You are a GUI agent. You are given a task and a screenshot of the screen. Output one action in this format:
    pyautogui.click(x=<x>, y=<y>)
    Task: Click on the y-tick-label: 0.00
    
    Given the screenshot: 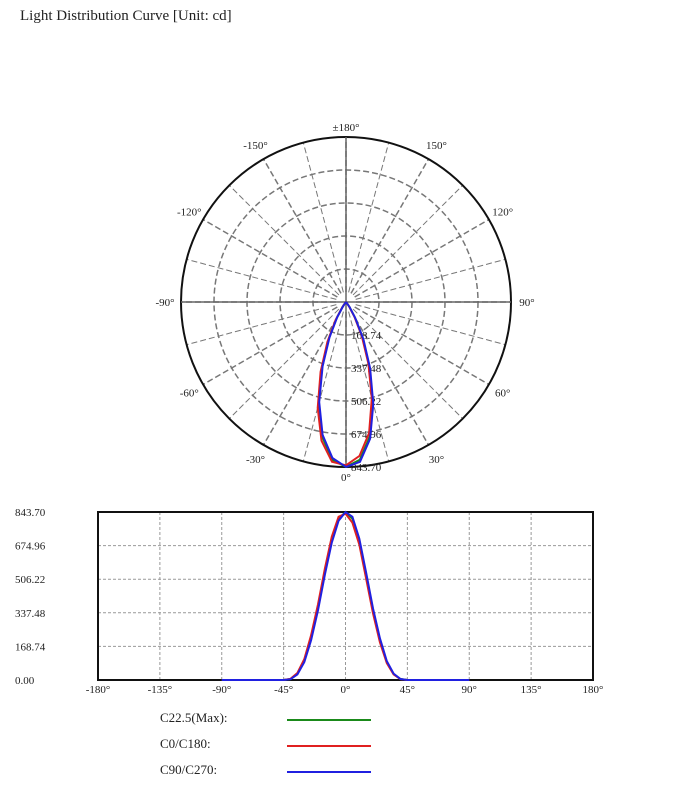 What is the action you would take?
    pyautogui.click(x=25, y=681)
    